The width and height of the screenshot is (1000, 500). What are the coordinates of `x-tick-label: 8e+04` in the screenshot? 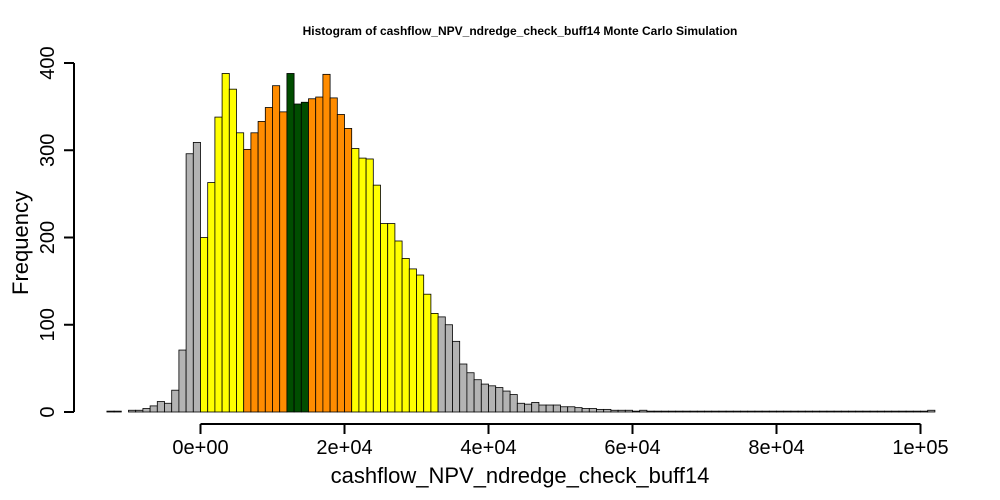 It's located at (776, 448).